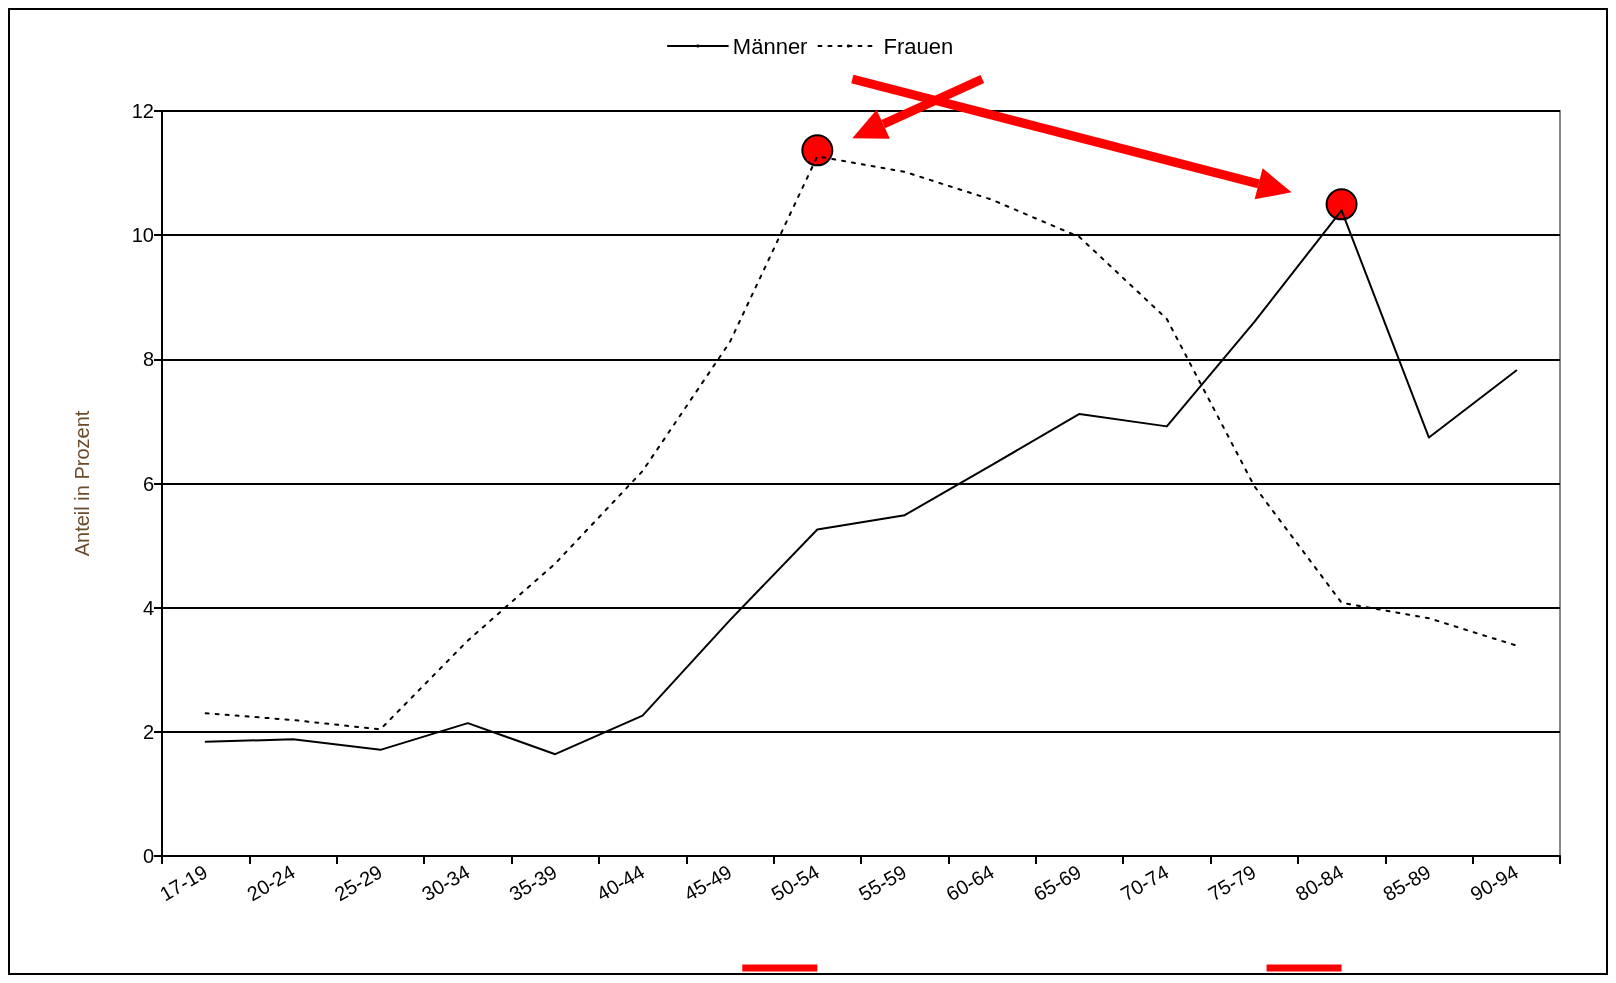 The image size is (1616, 983). Describe the element at coordinates (142, 235) in the screenshot. I see `y-tick-label: 10` at that location.